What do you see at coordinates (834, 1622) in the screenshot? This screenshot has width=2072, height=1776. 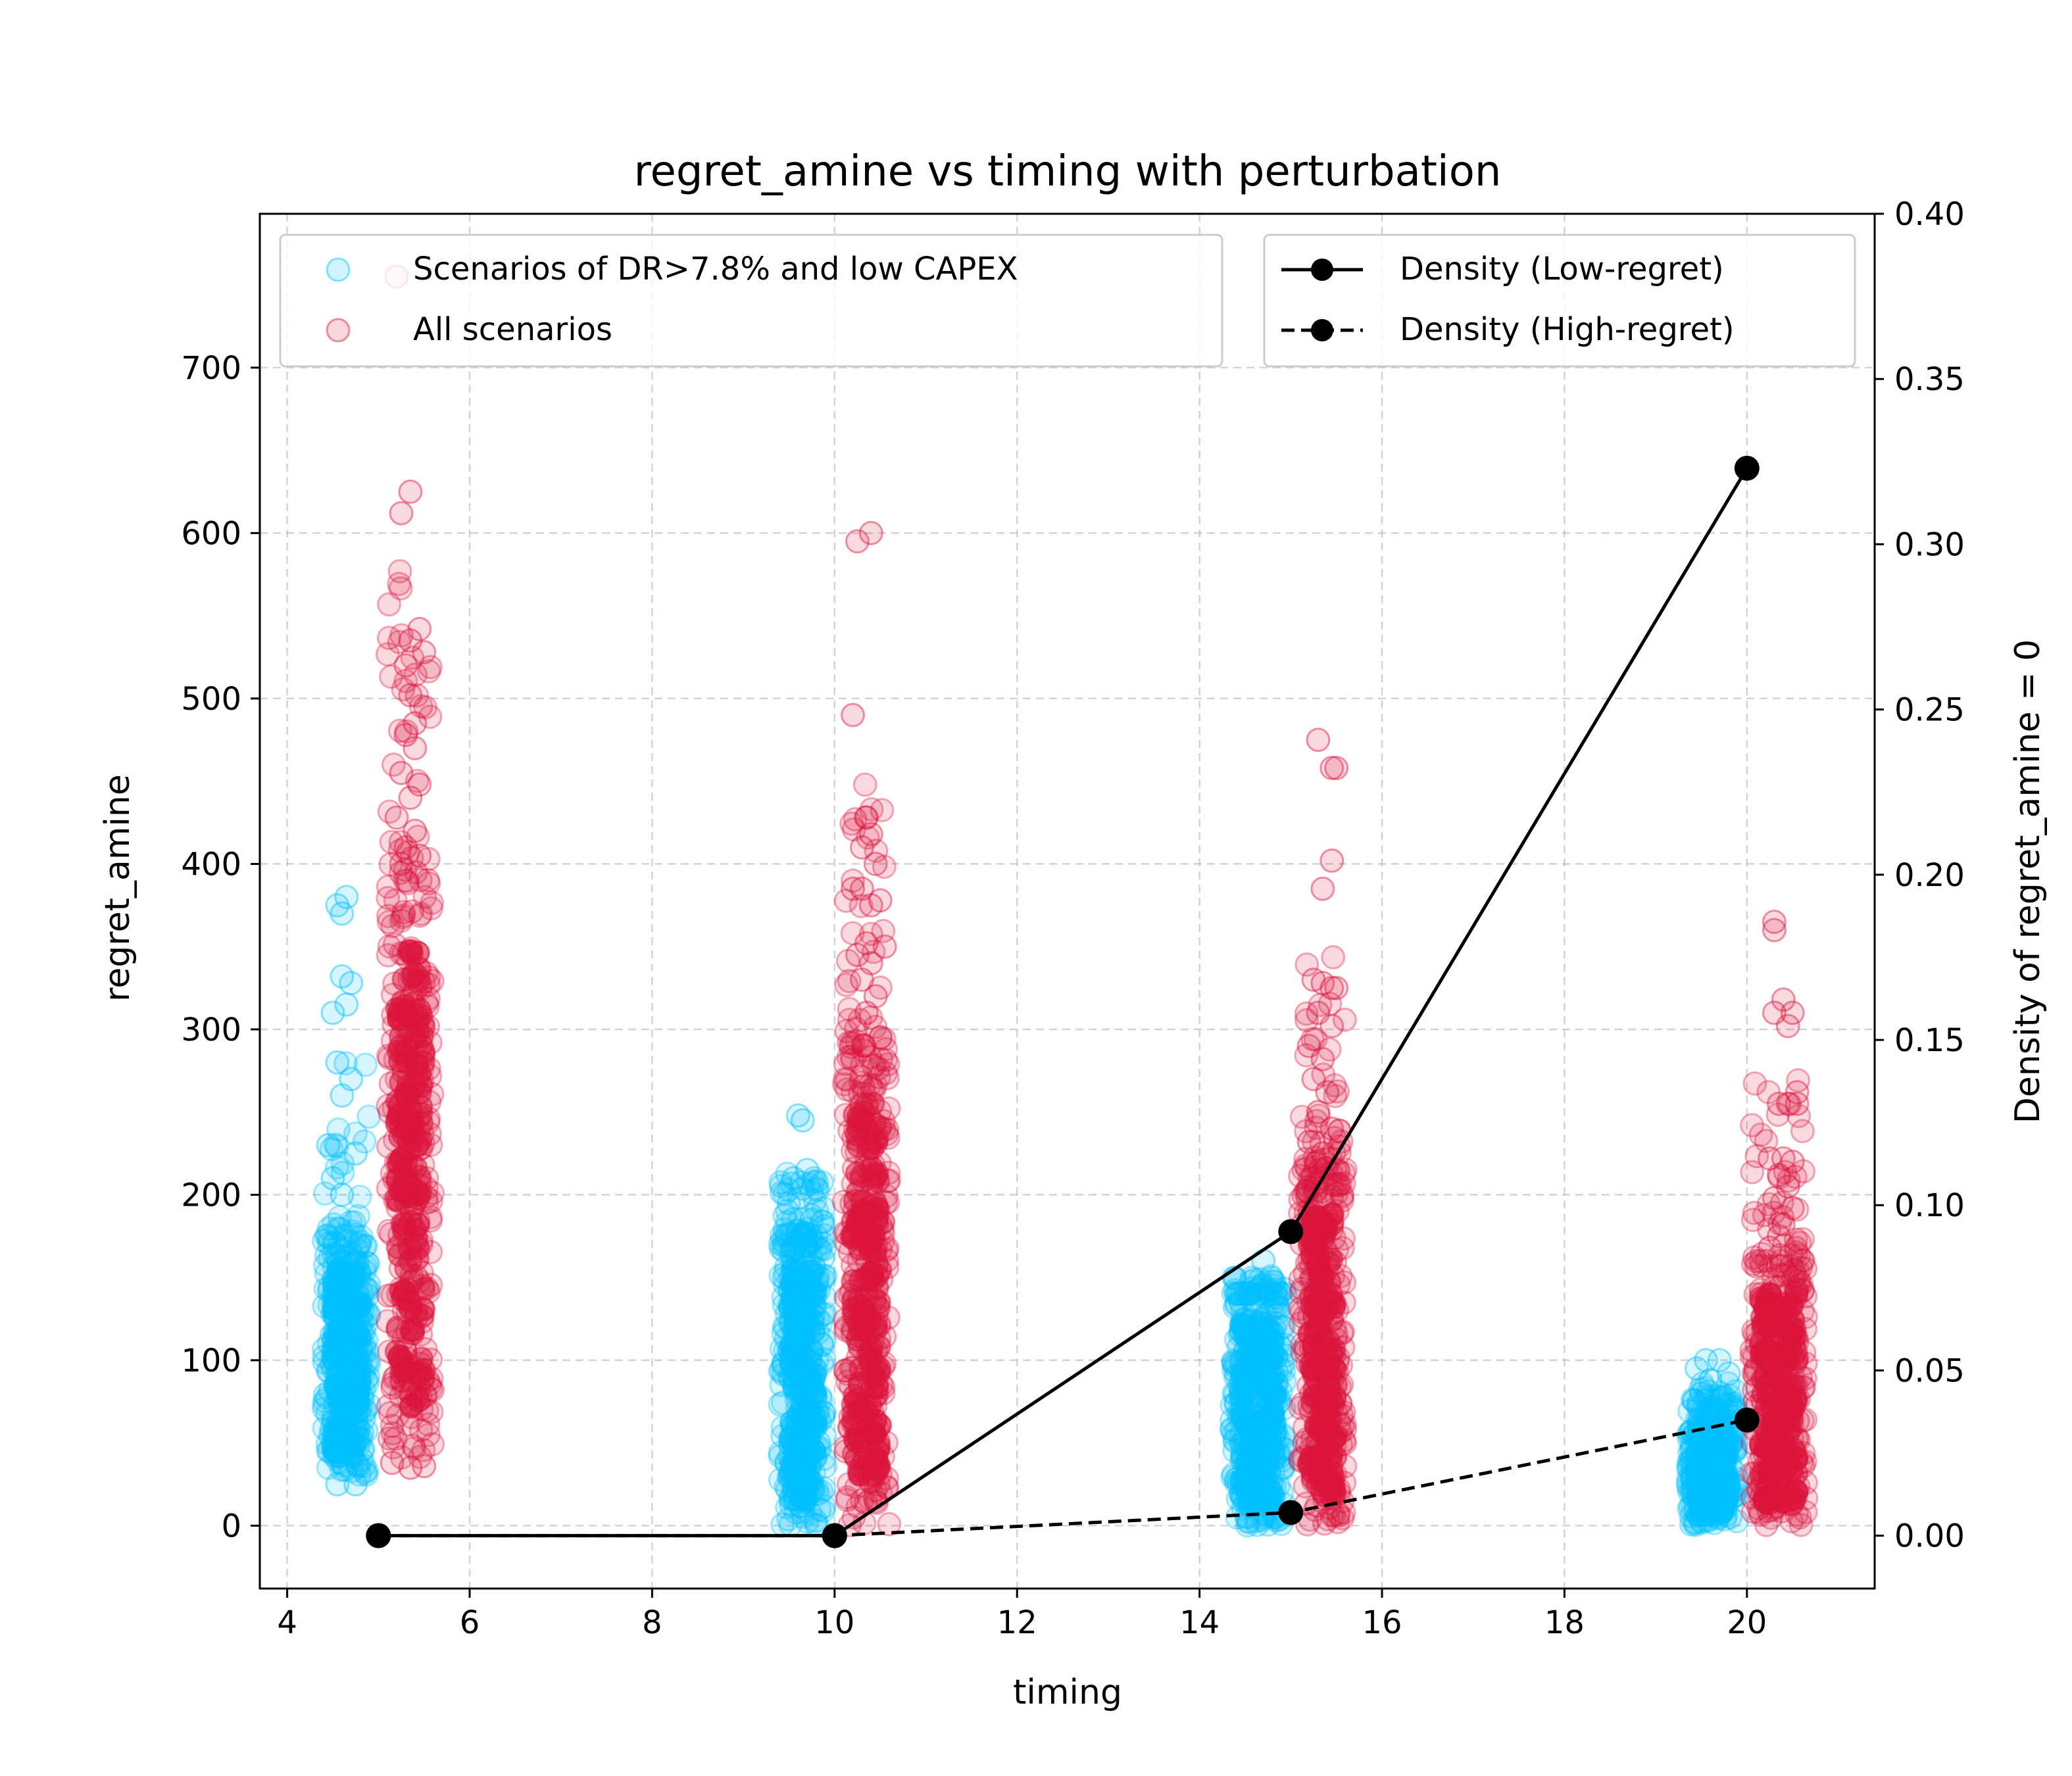 I see `x-tick-label: 10` at bounding box center [834, 1622].